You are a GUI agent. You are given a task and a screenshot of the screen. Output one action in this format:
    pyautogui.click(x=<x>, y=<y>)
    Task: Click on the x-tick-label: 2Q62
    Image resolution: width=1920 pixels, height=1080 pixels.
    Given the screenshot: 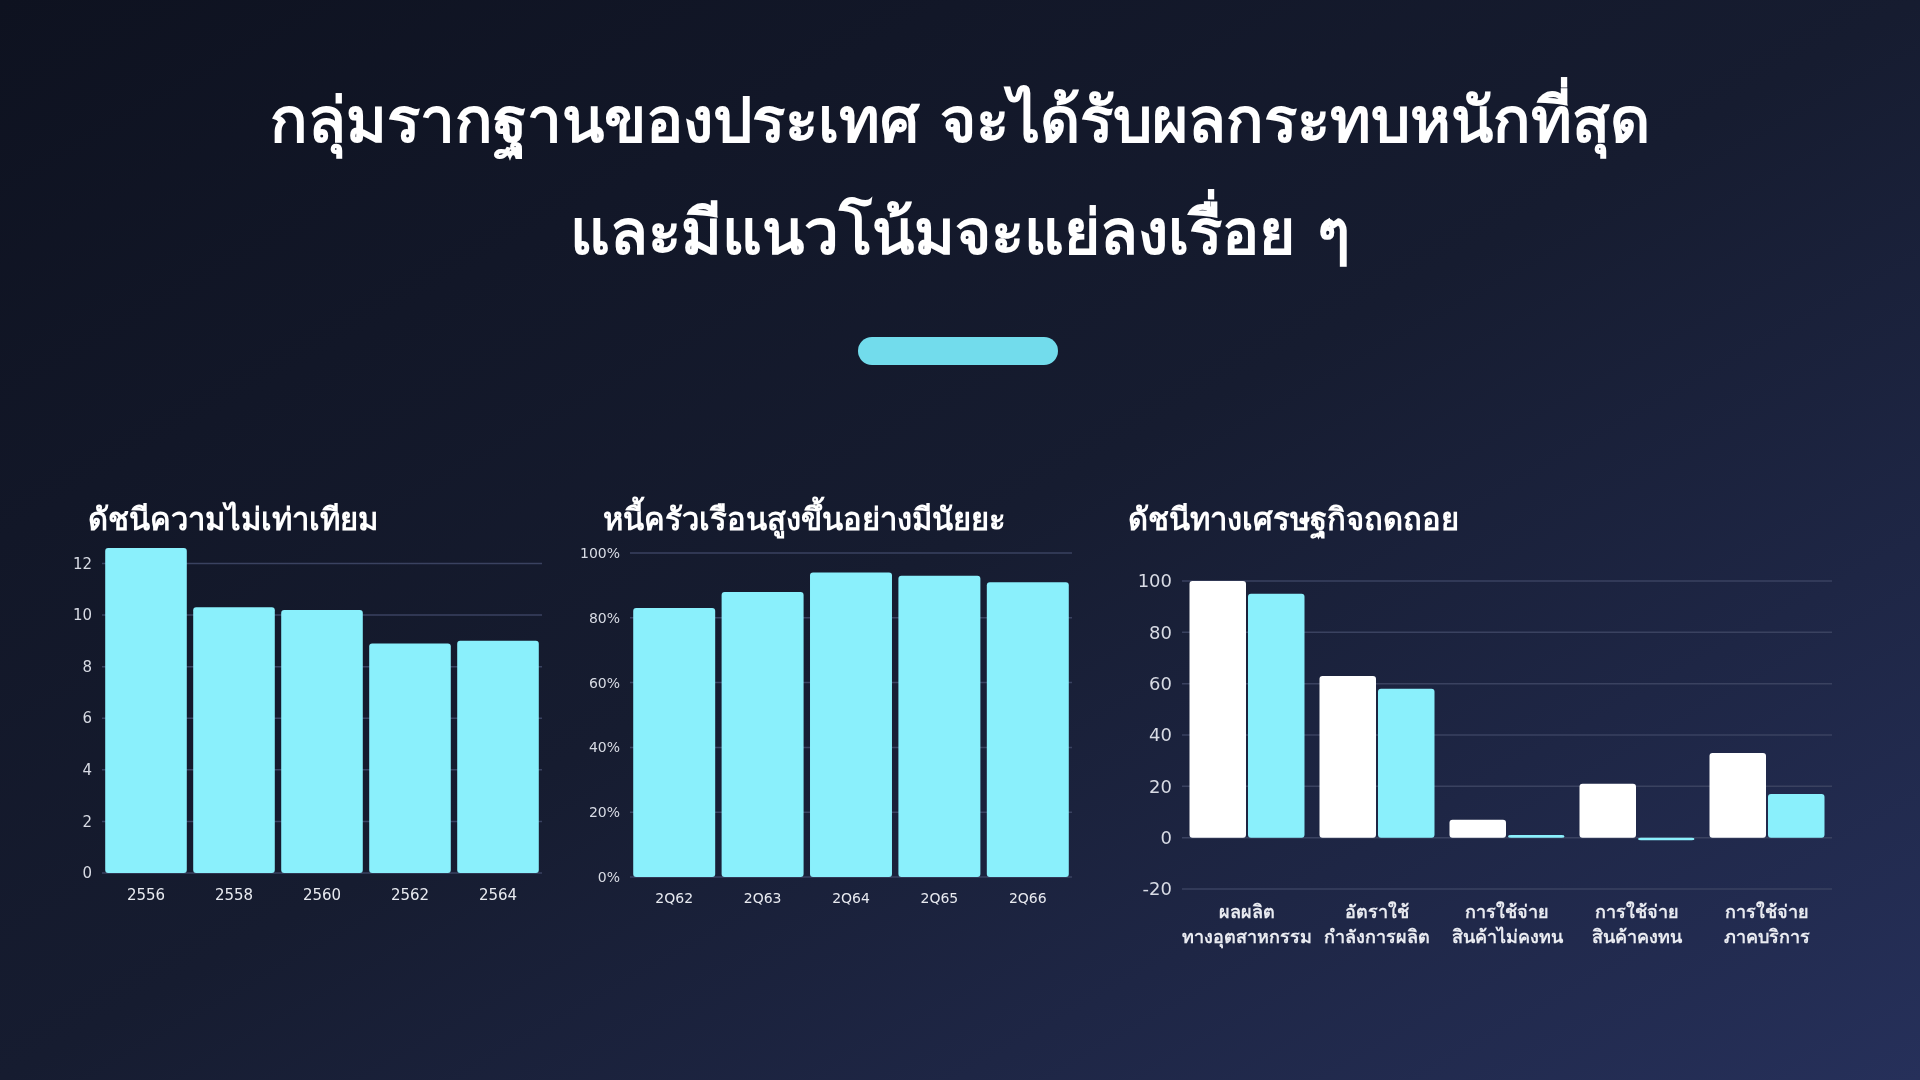 What is the action you would take?
    pyautogui.click(x=674, y=898)
    